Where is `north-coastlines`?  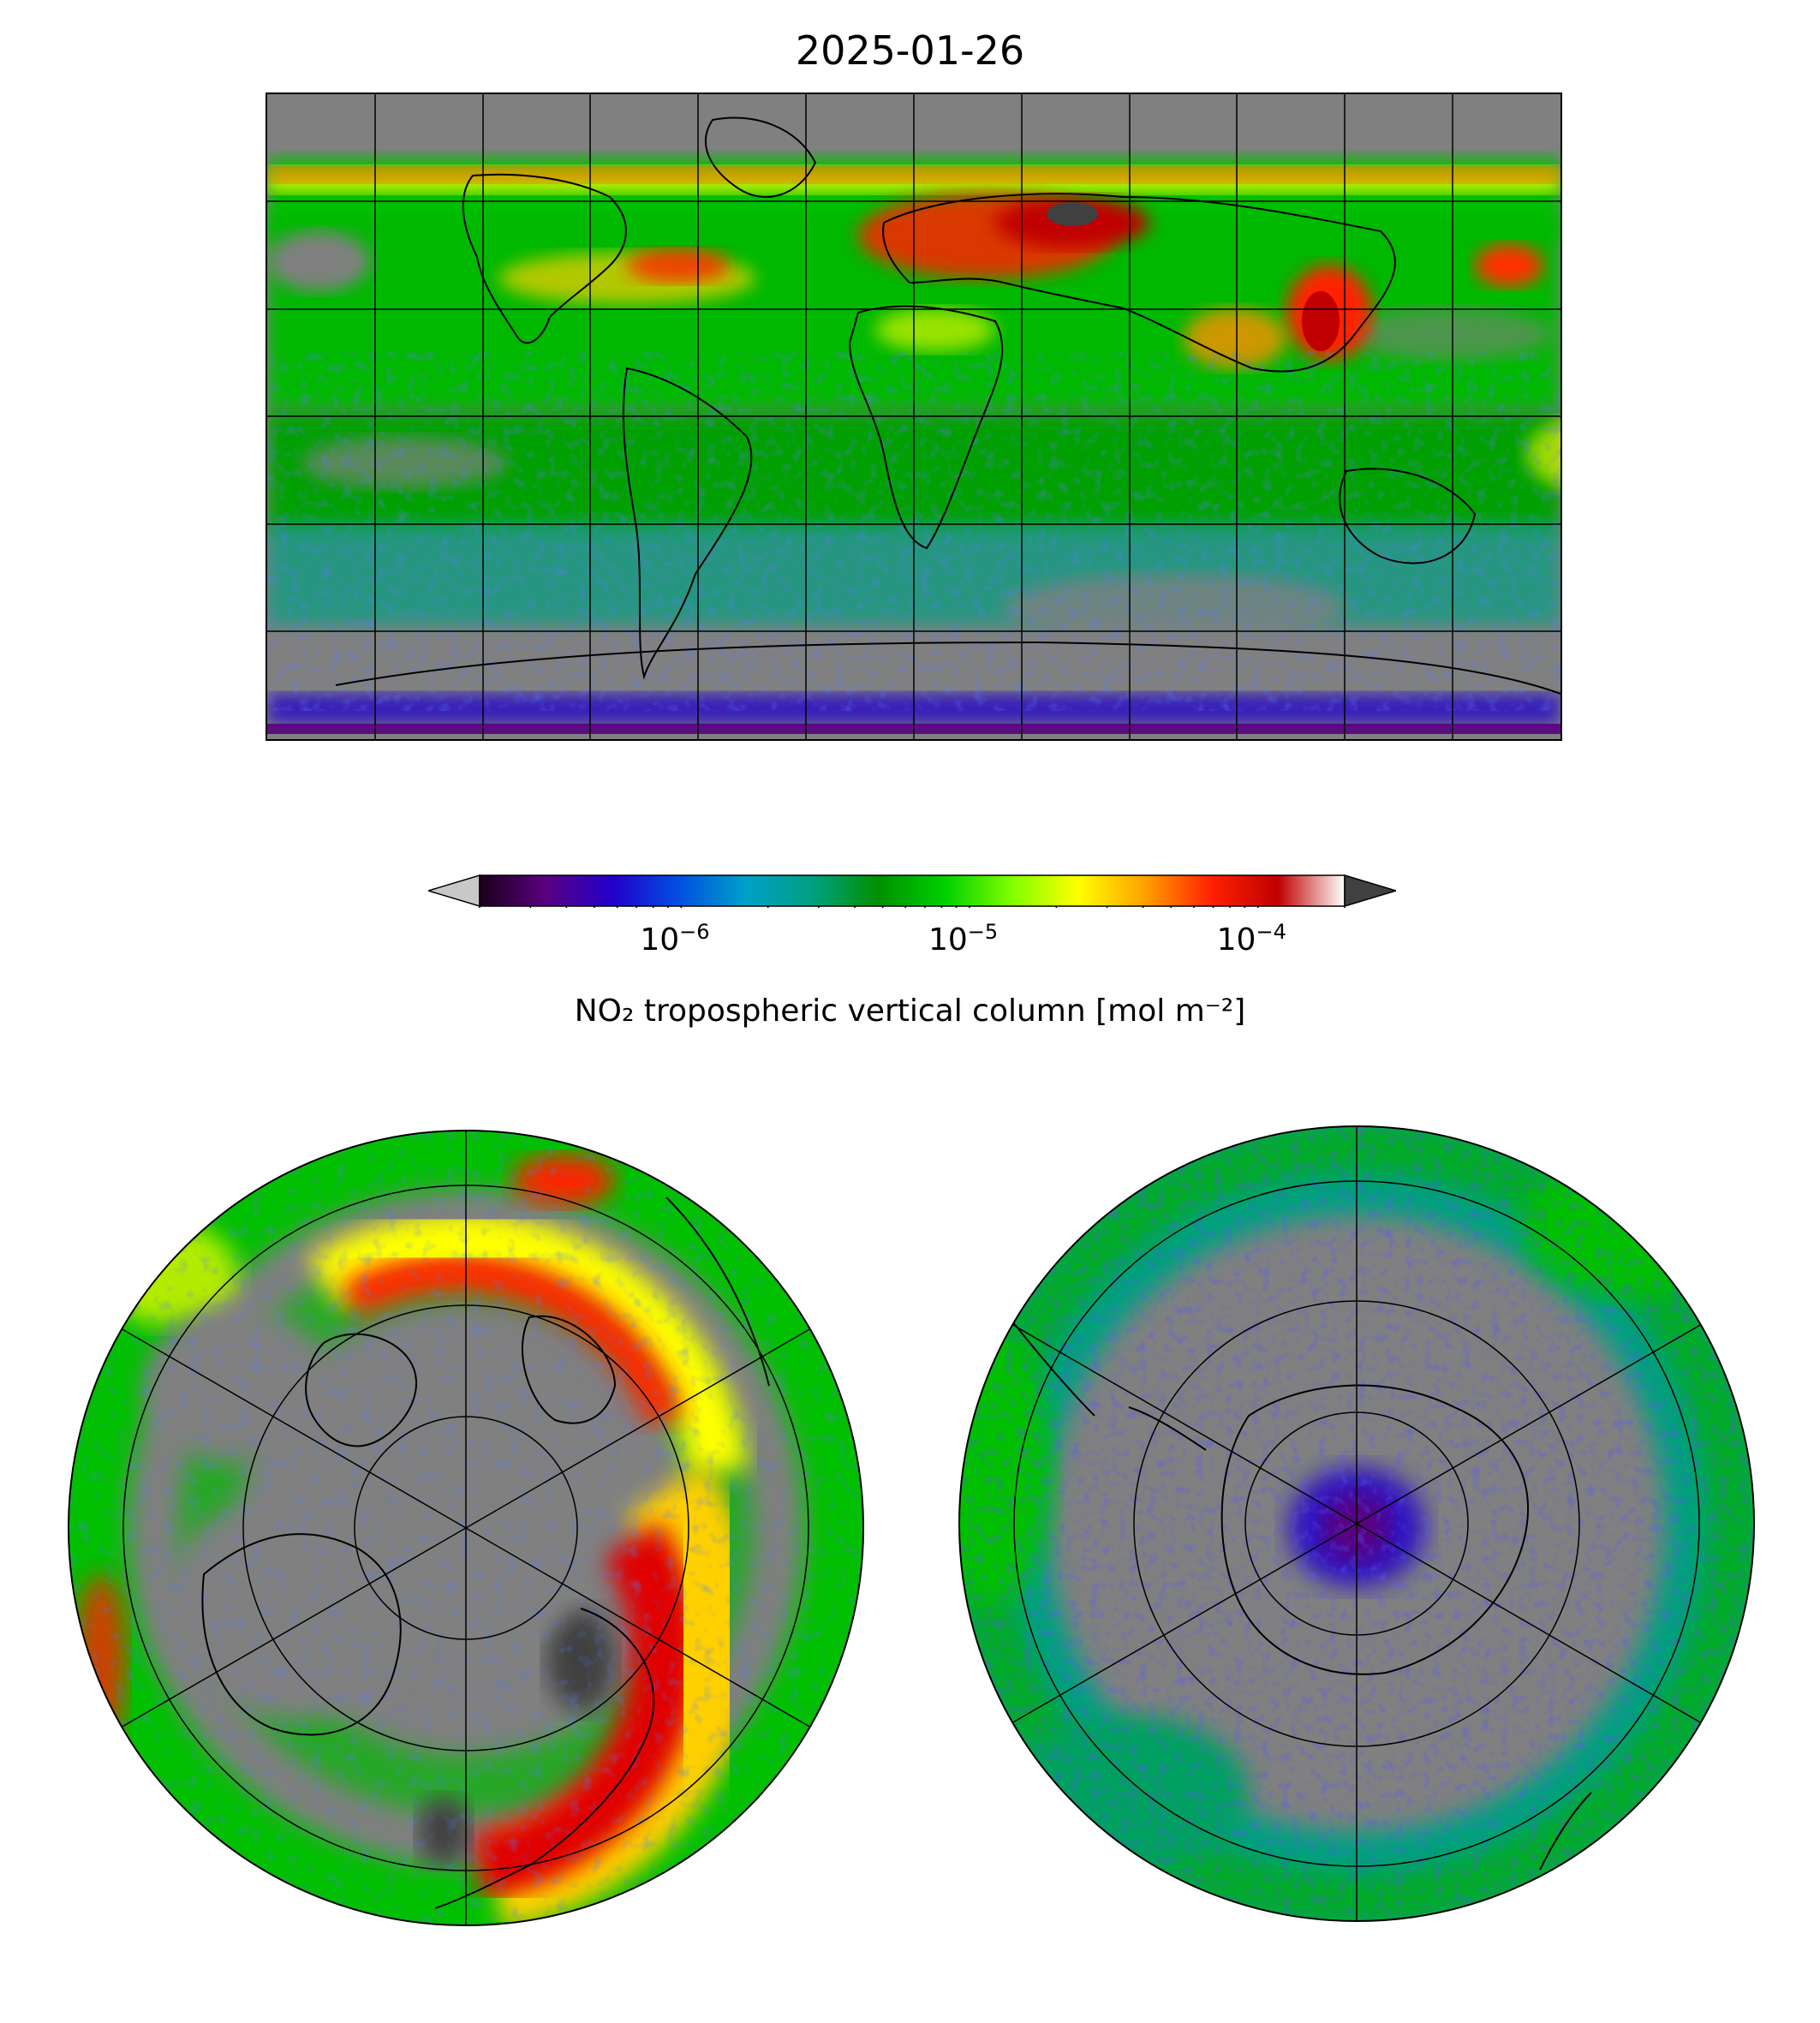 north-coastlines is located at coordinates (486, 1552).